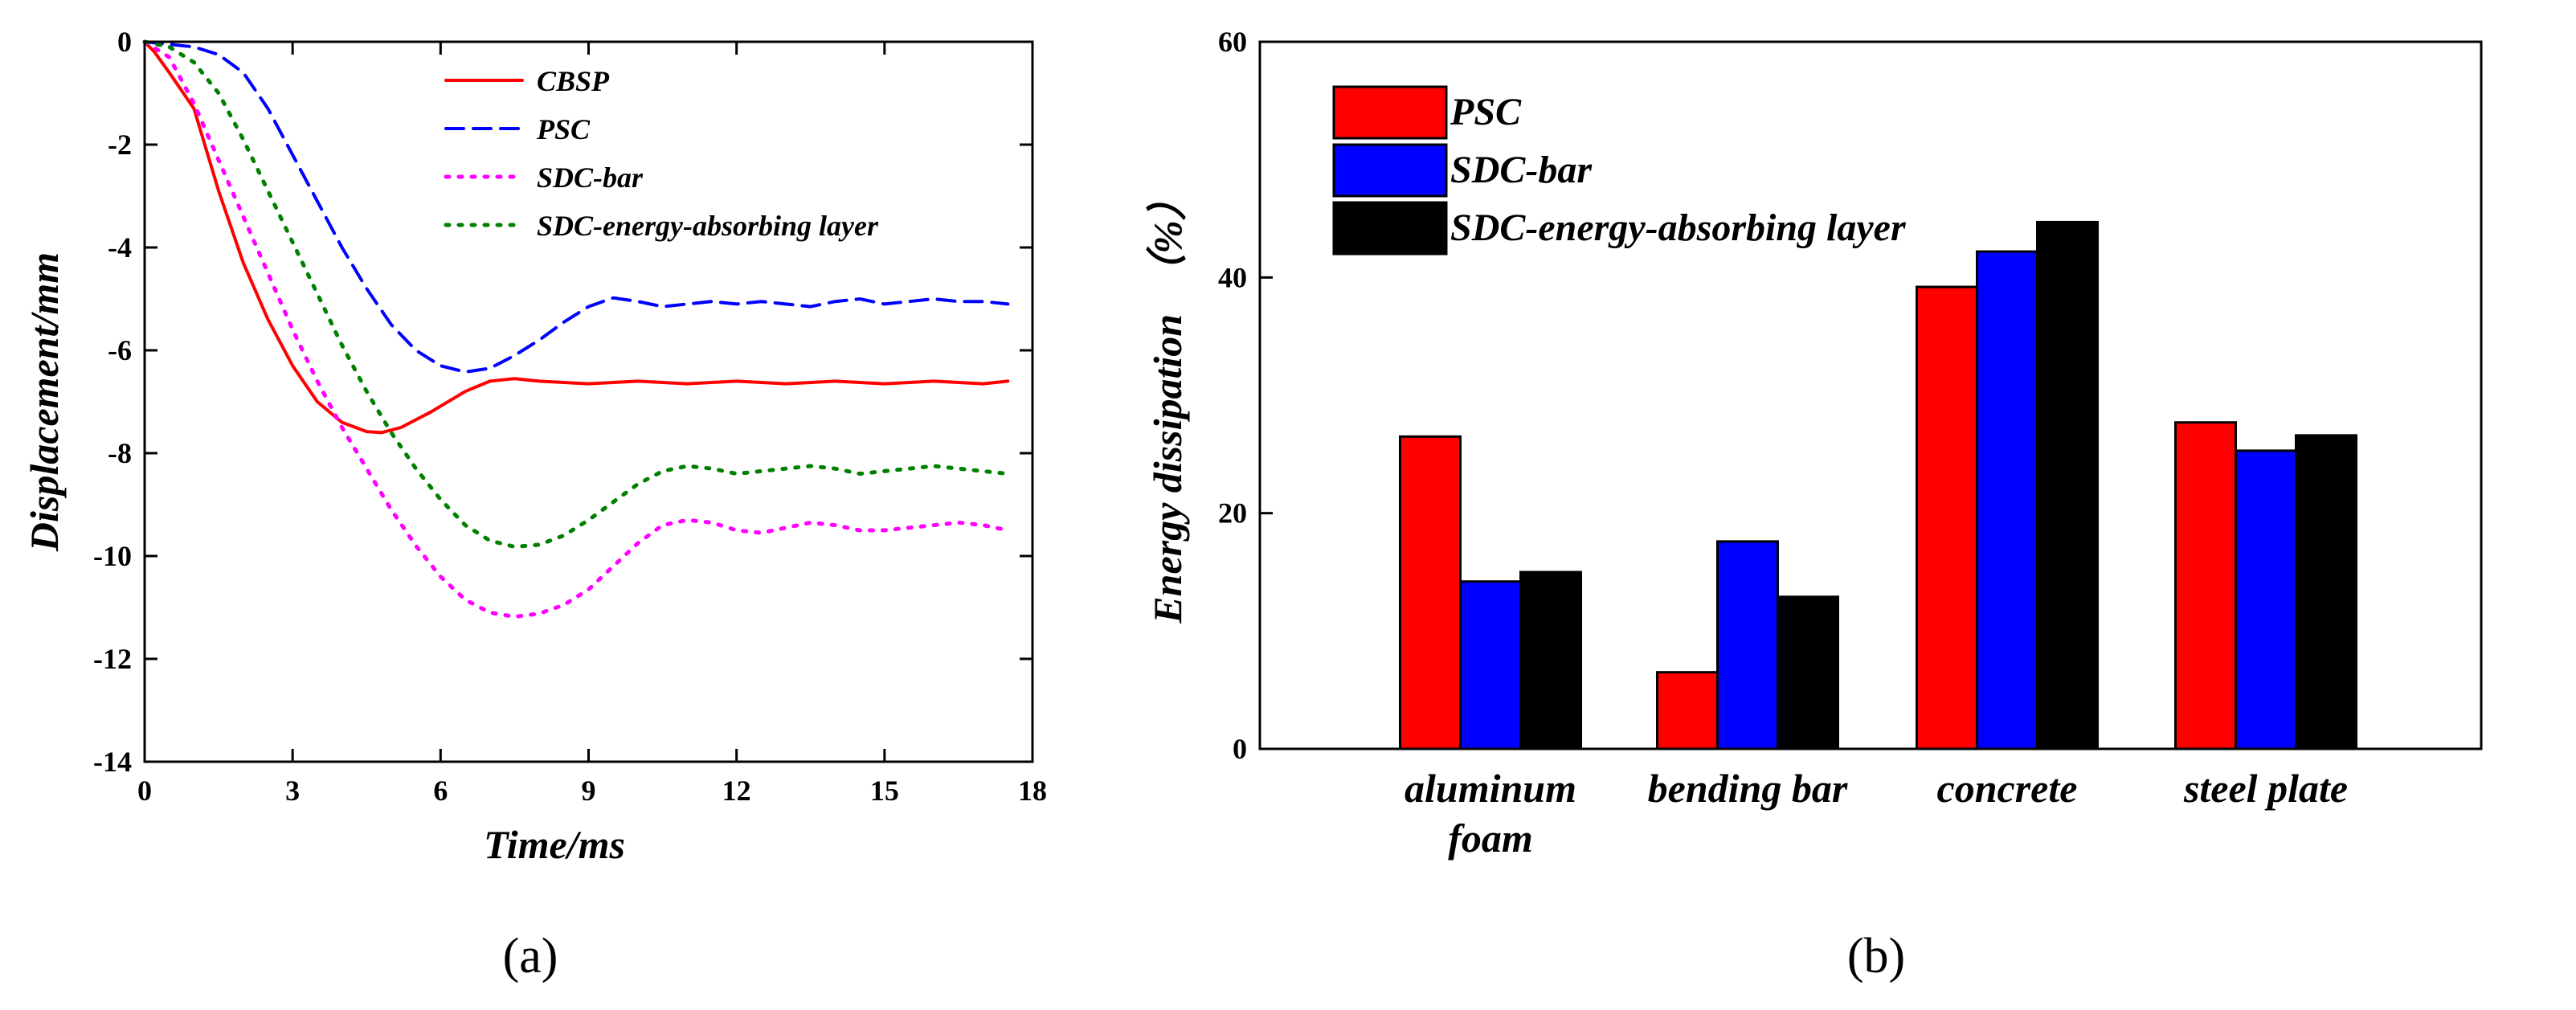  Describe the element at coordinates (1490, 665) in the screenshot. I see `bar-aluminum-foam-sdc-bar` at that location.